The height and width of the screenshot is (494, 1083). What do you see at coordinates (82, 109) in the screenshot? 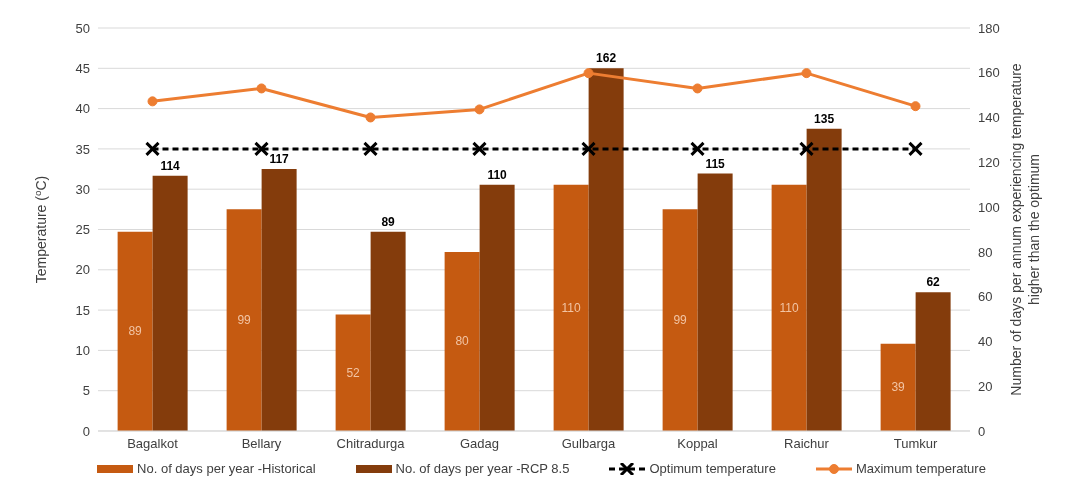
I see `y-tick-label: 40` at bounding box center [82, 109].